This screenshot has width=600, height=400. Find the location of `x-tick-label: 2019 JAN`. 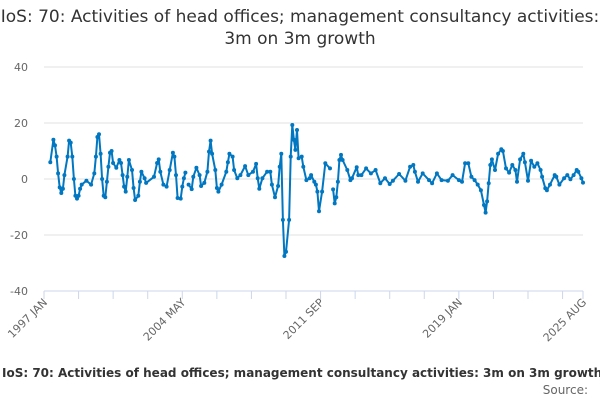

x-tick-label: 2019 JAN is located at coordinates (442, 318).